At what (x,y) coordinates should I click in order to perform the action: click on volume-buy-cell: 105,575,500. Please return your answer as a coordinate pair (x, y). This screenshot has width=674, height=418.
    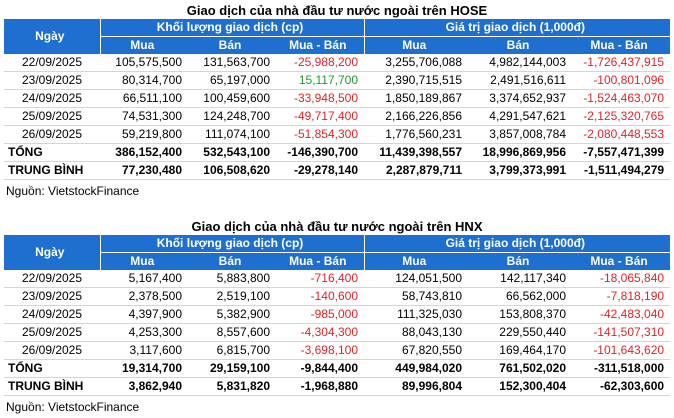
    Looking at the image, I should click on (144, 63).